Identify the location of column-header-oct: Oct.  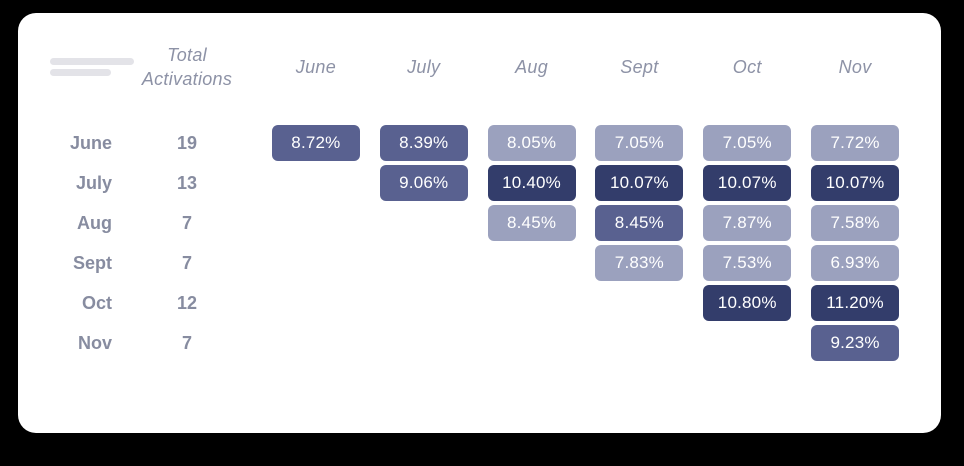
(747, 66).